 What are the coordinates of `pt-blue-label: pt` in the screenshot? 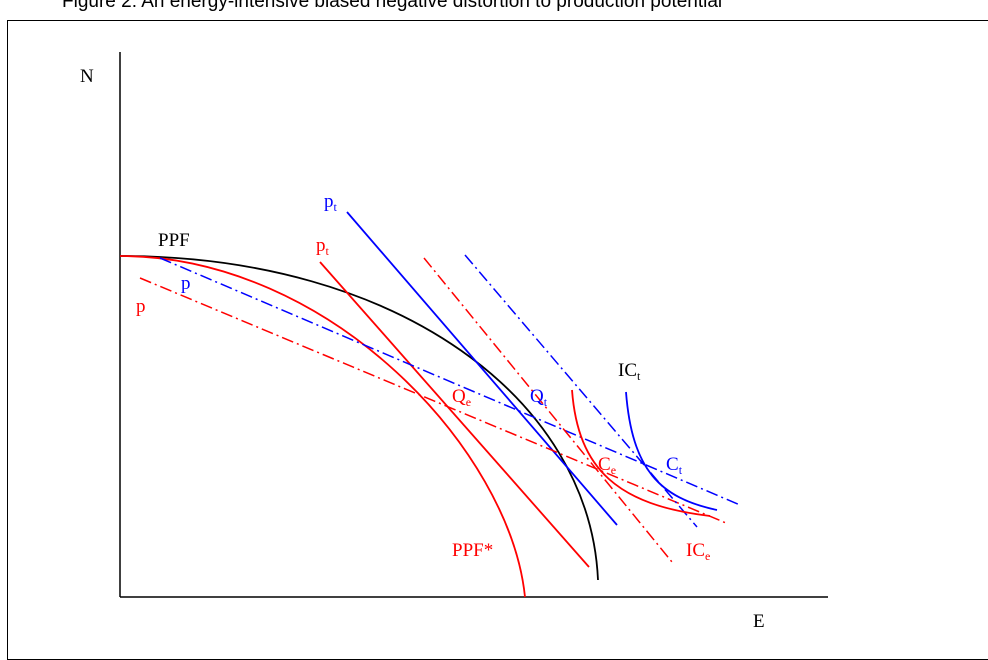 It's located at (331, 202).